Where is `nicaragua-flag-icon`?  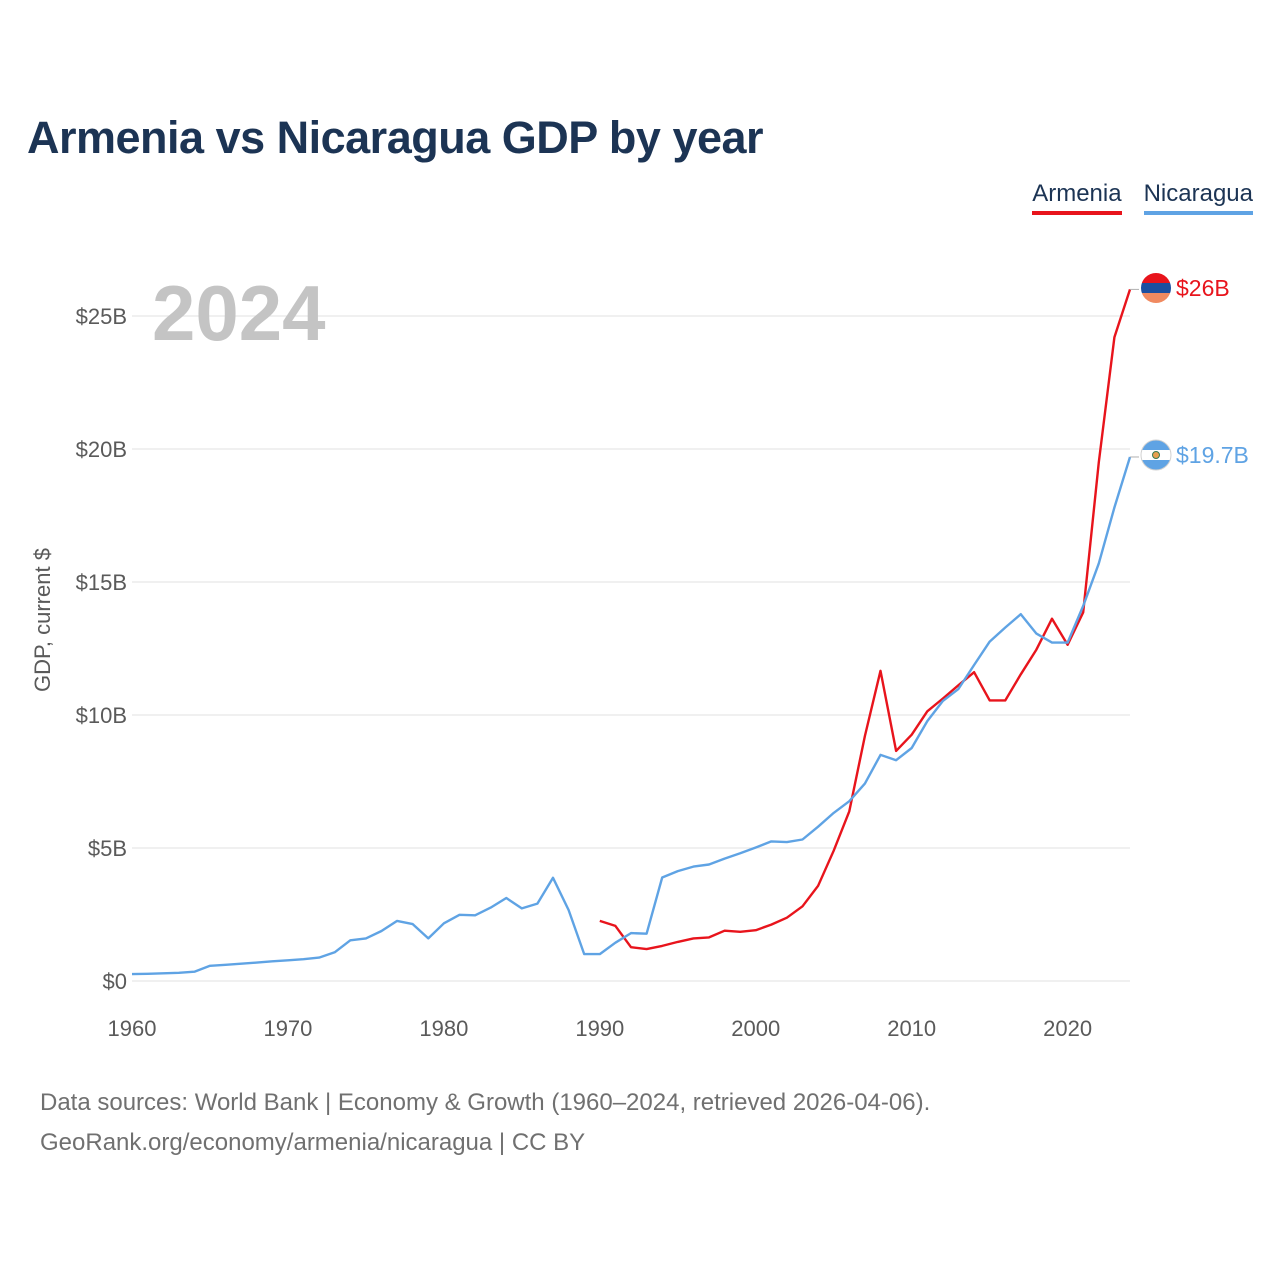 nicaragua-flag-icon is located at coordinates (1156, 455).